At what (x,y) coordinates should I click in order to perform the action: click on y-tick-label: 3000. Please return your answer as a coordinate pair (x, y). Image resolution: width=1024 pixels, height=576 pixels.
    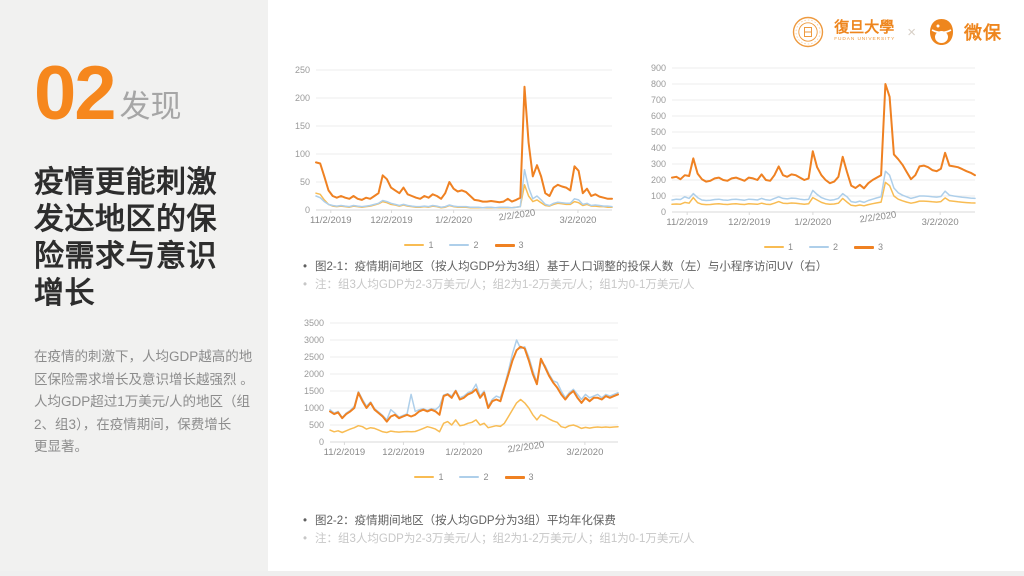
    Looking at the image, I should click on (313, 340).